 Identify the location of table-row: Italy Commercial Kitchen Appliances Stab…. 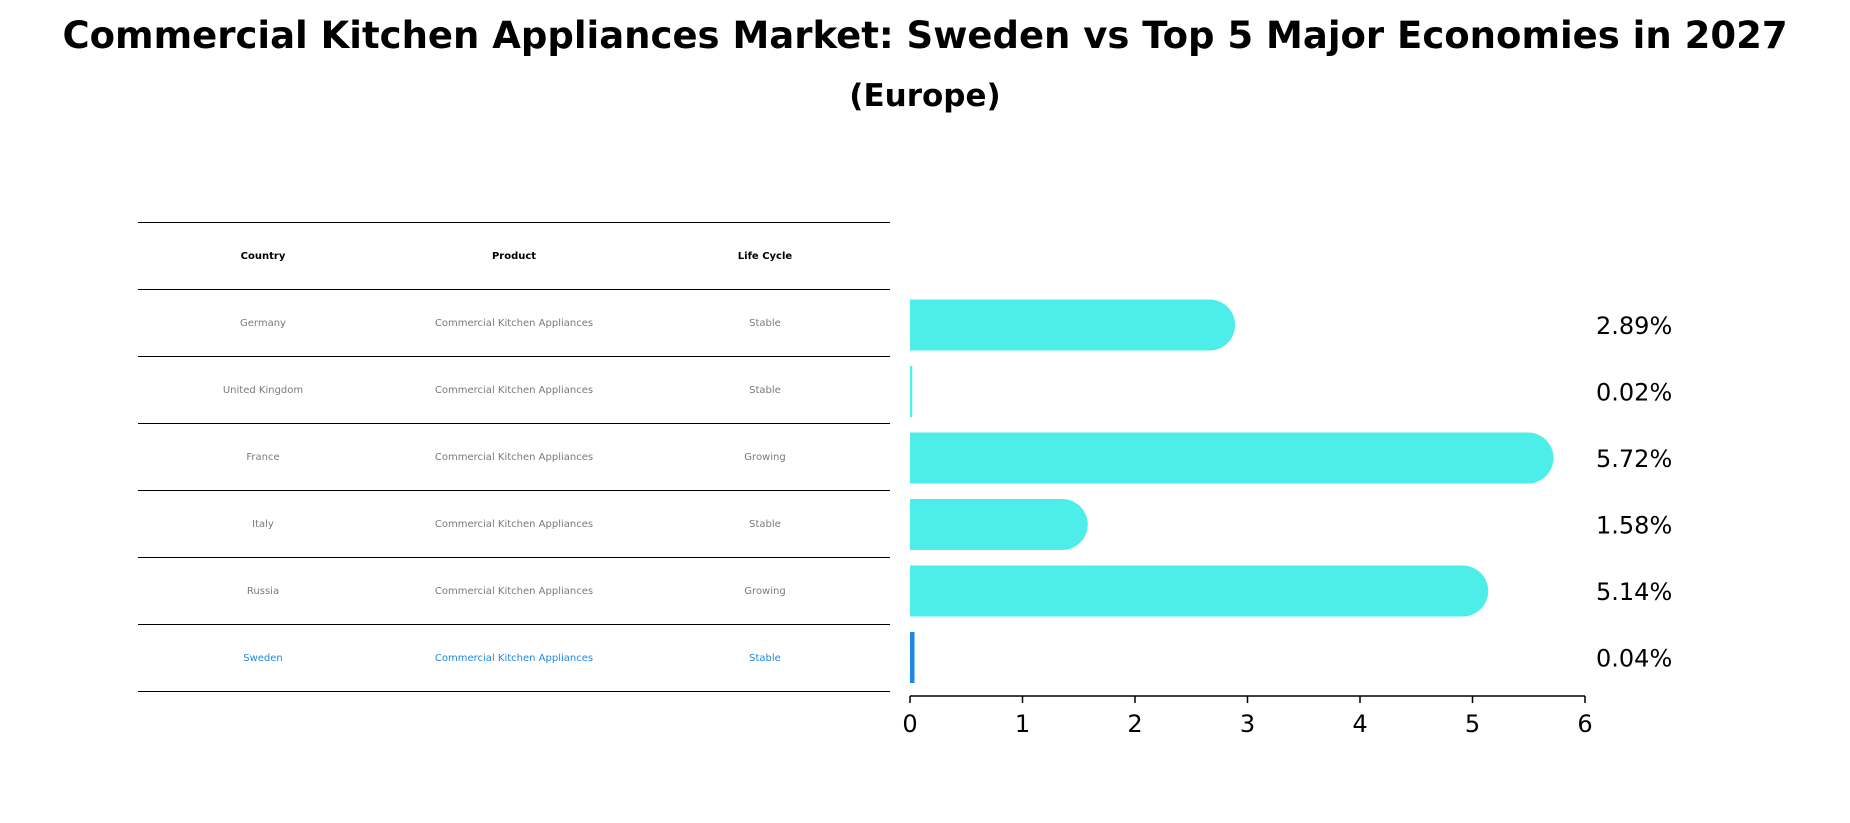
(514, 524).